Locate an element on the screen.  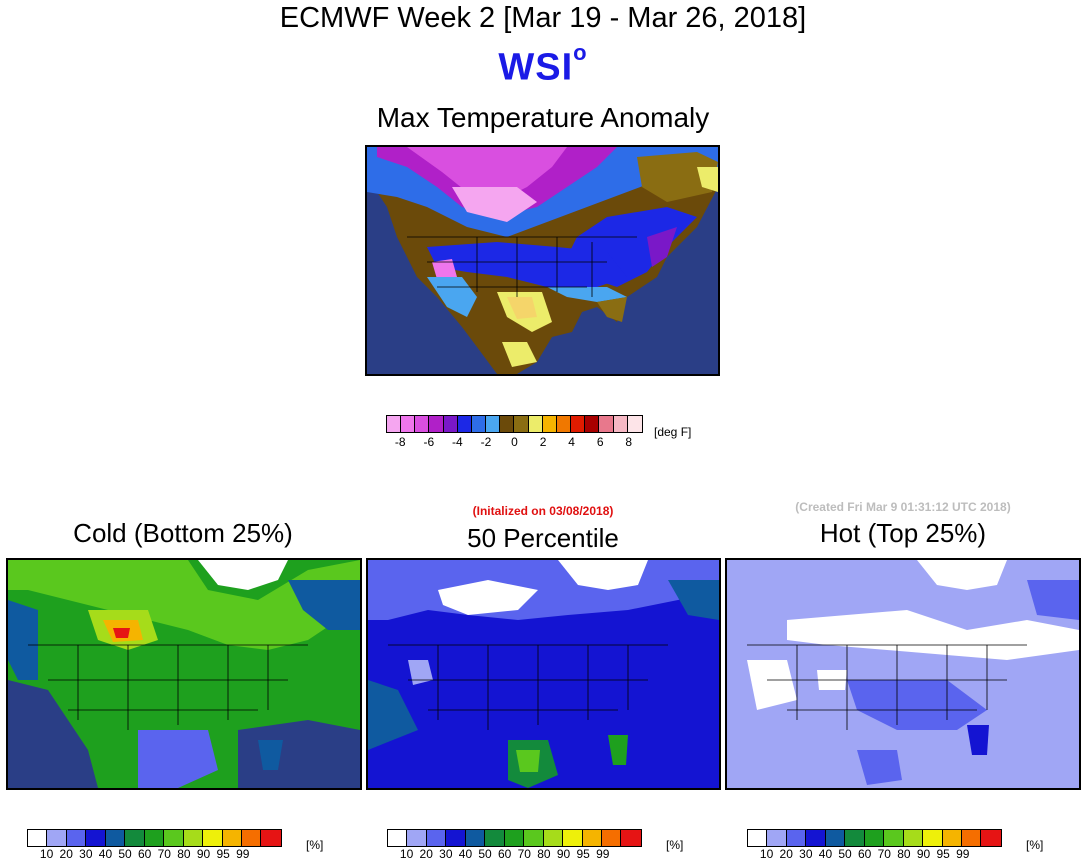
median-colorbar-swatches is located at coordinates (514, 838).